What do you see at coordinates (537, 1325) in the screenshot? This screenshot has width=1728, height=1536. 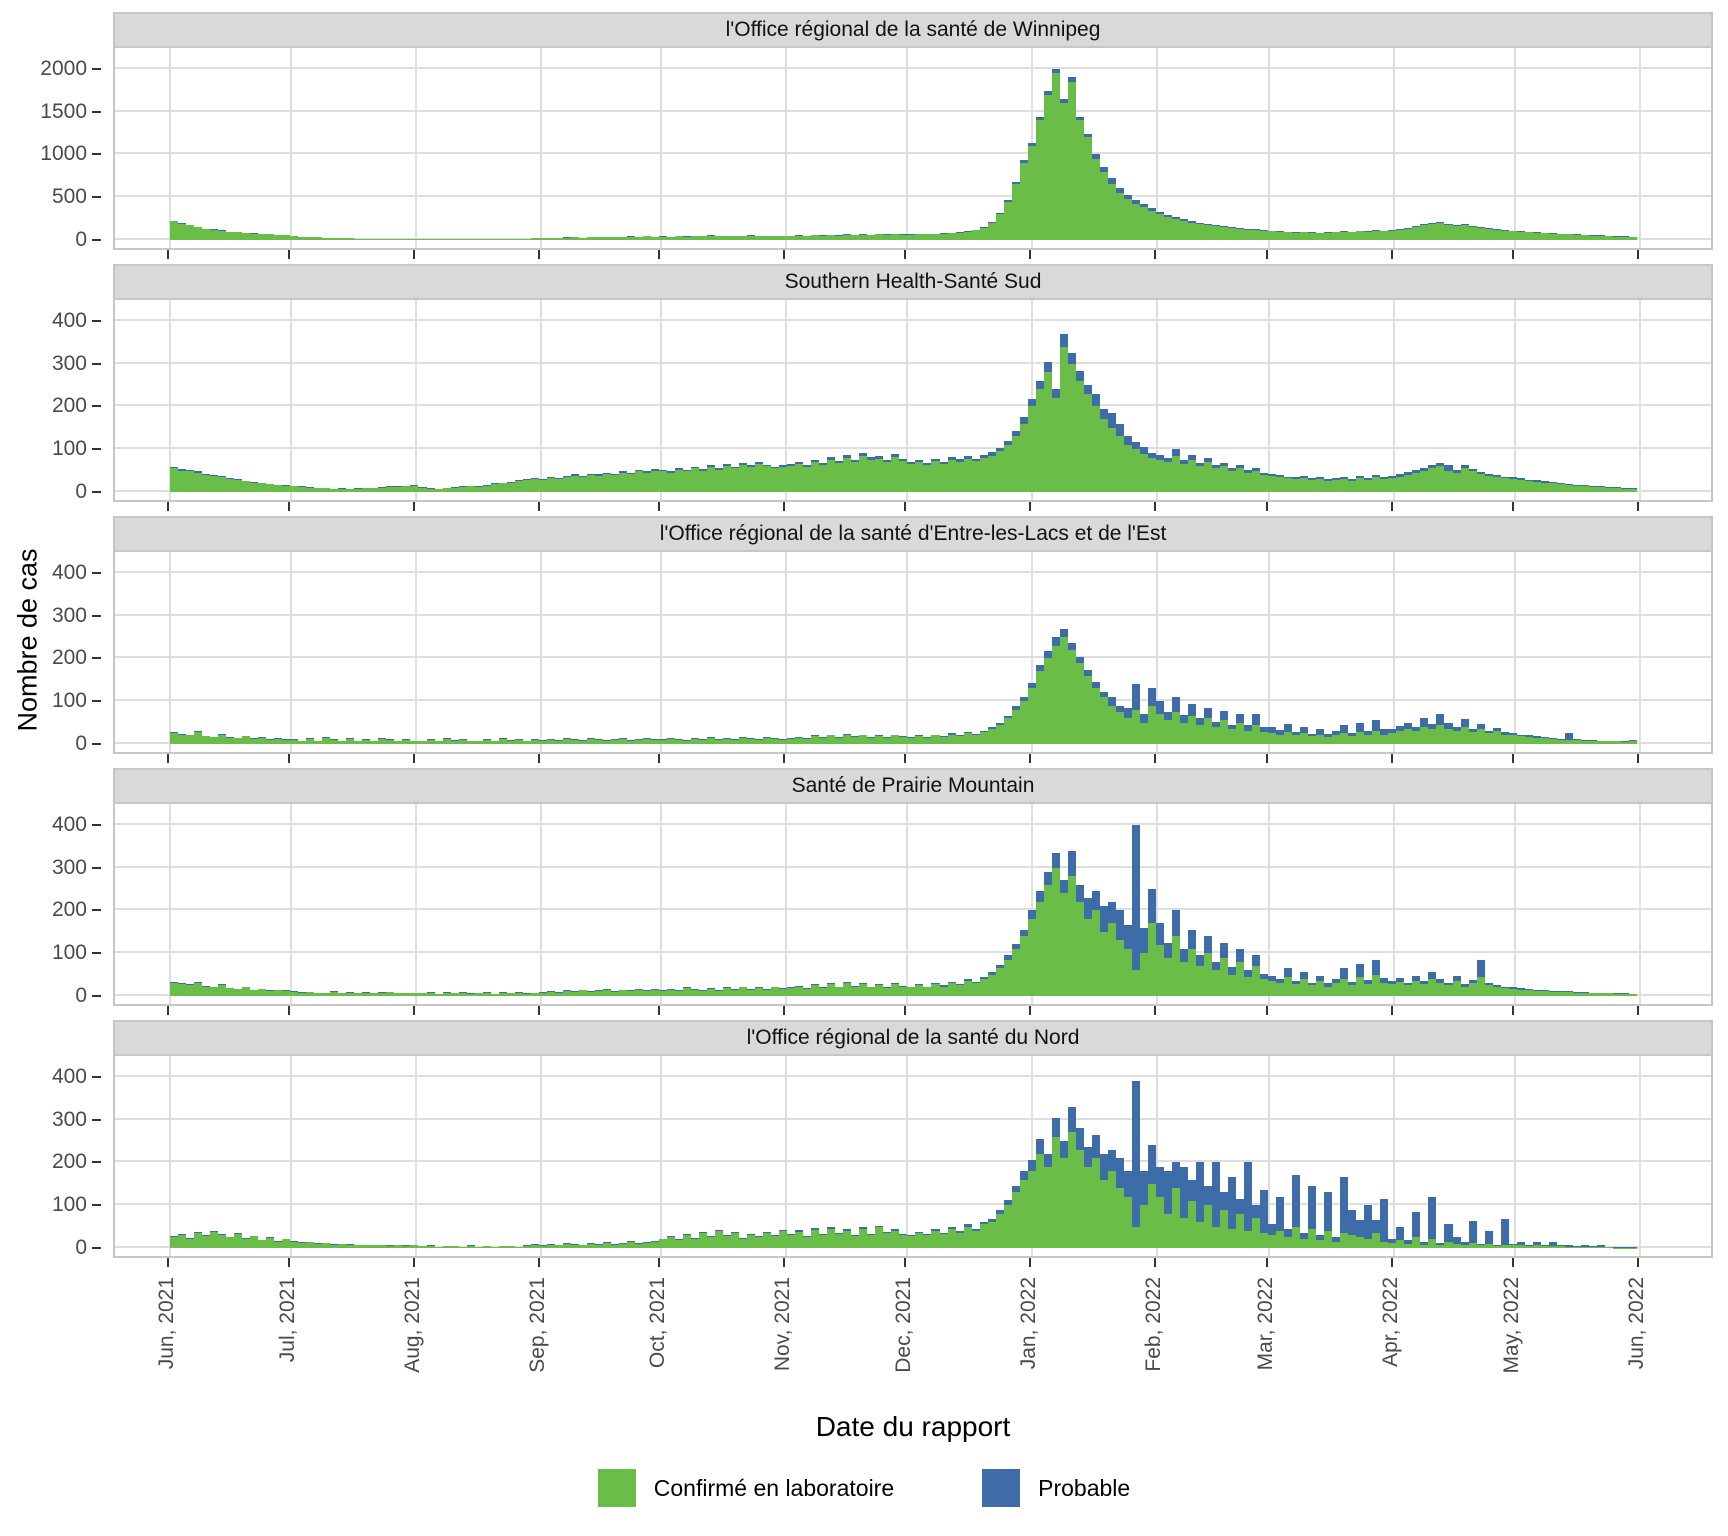 I see `x-tick-label: Sep, 2021` at bounding box center [537, 1325].